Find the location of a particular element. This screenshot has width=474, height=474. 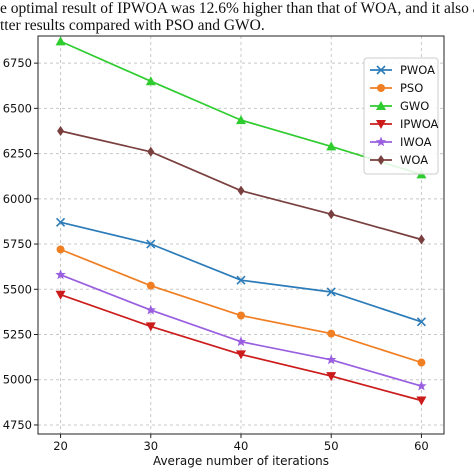

legend-item-ipwoa: IPWOA is located at coordinates (404, 124).